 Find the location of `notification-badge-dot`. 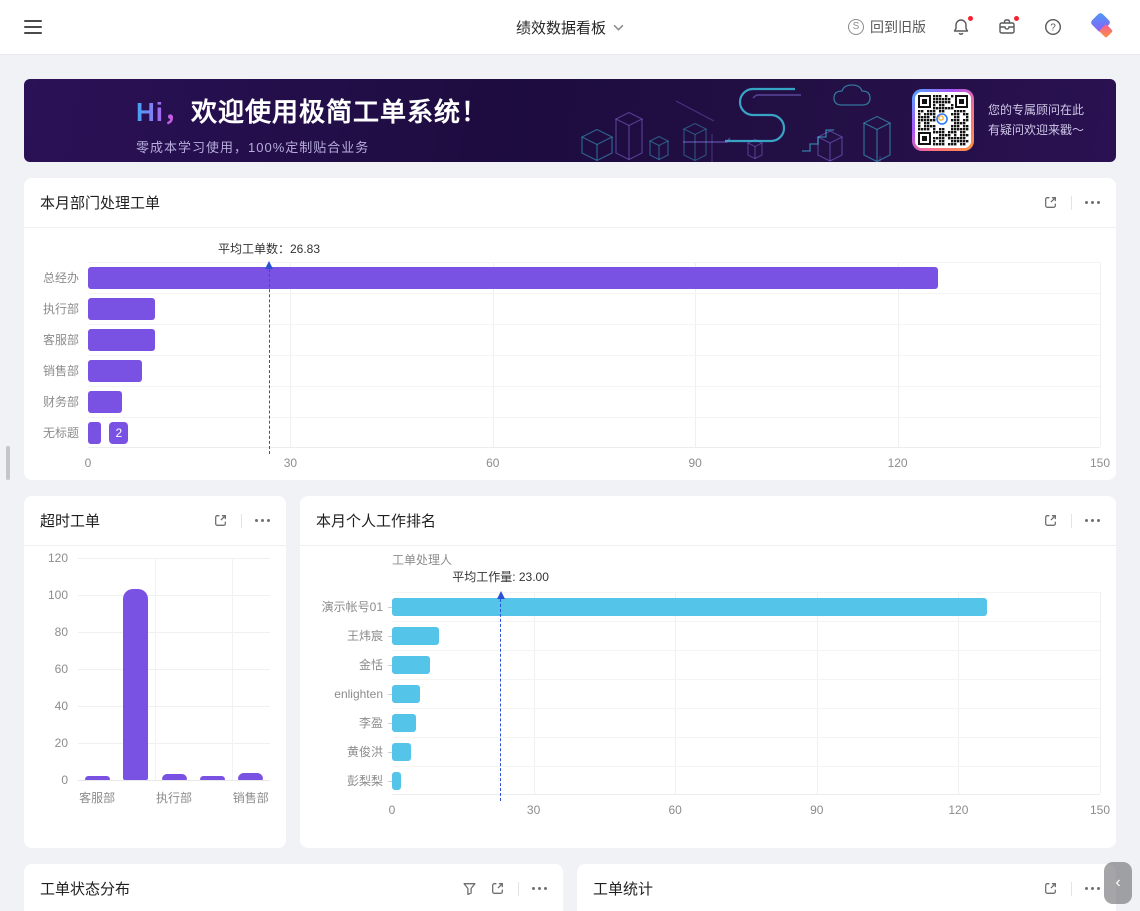

notification-badge-dot is located at coordinates (970, 18).